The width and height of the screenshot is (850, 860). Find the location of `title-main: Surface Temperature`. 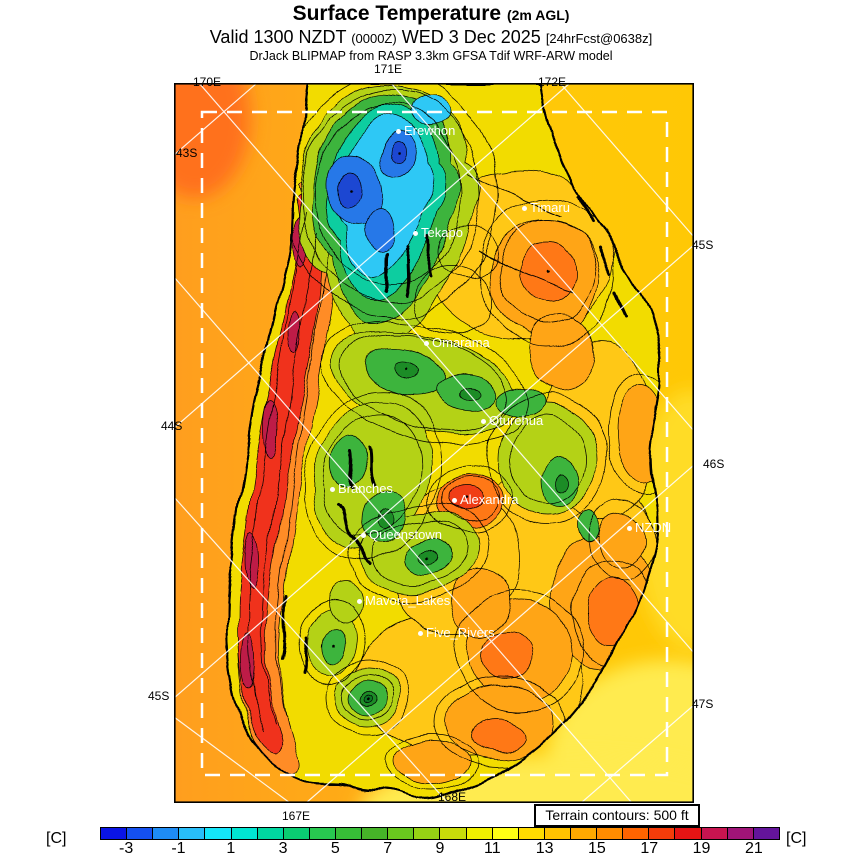

title-main: Surface Temperature is located at coordinates (397, 13).